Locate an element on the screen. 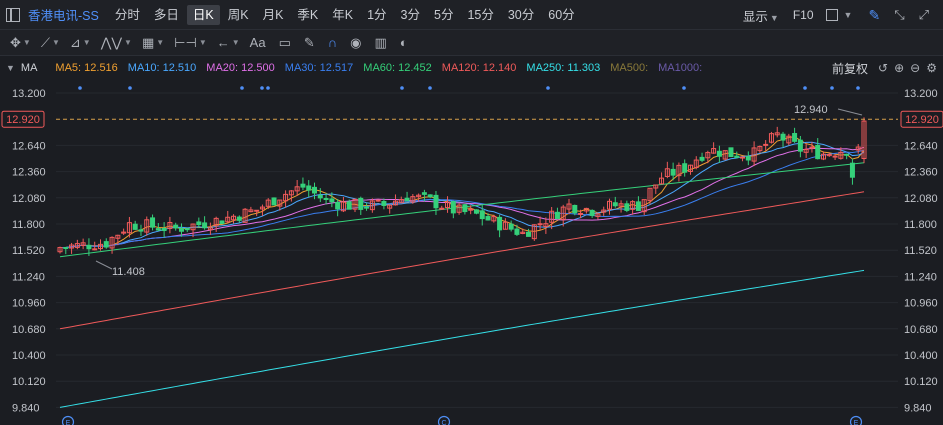 The height and width of the screenshot is (425, 943). display-menu-button: 显示 ▼ is located at coordinates (760, 16).